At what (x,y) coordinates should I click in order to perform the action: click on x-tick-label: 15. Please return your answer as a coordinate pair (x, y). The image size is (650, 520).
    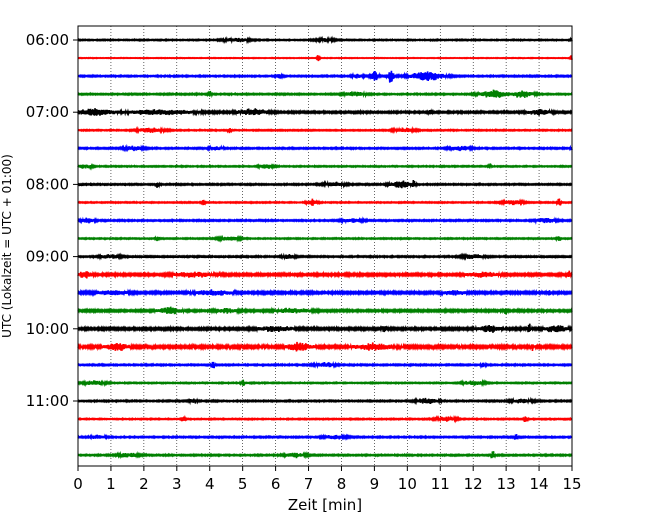
    Looking at the image, I should click on (571, 484).